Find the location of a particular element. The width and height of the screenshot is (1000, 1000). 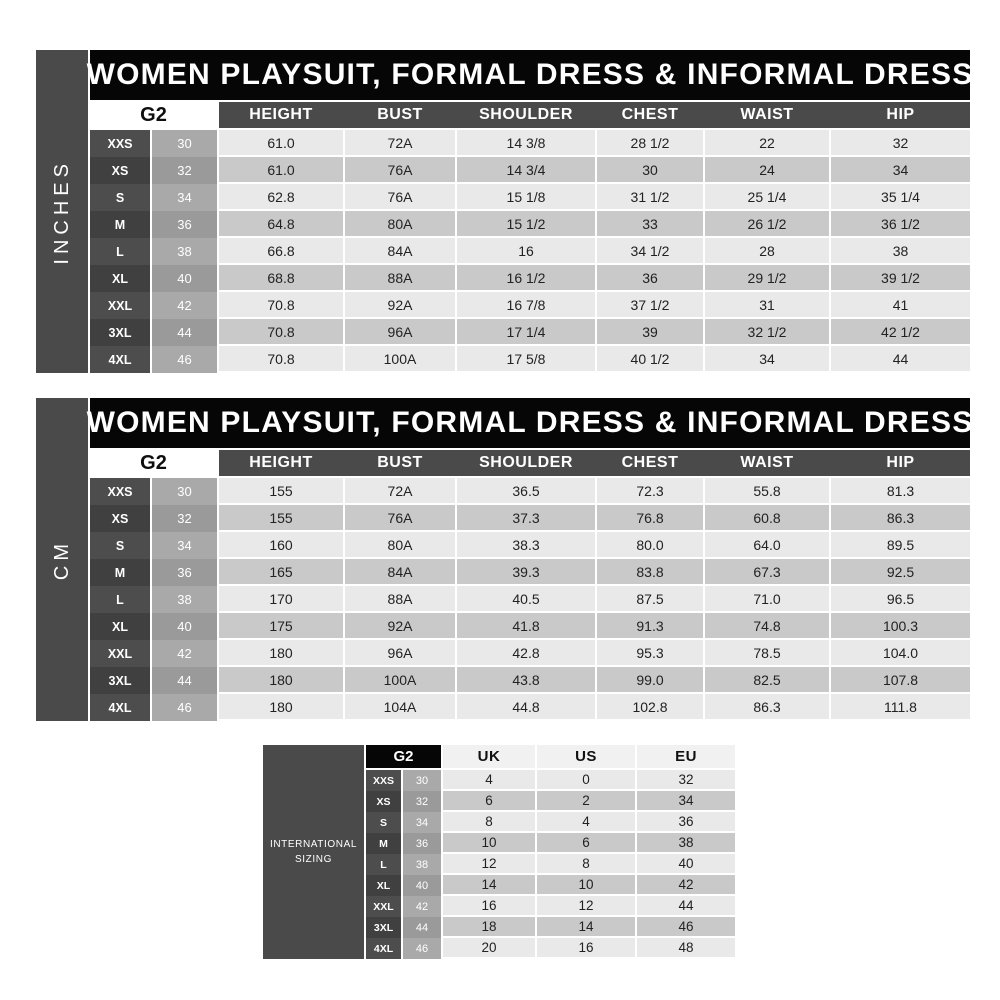

size-label: 3XL is located at coordinates (120, 332).